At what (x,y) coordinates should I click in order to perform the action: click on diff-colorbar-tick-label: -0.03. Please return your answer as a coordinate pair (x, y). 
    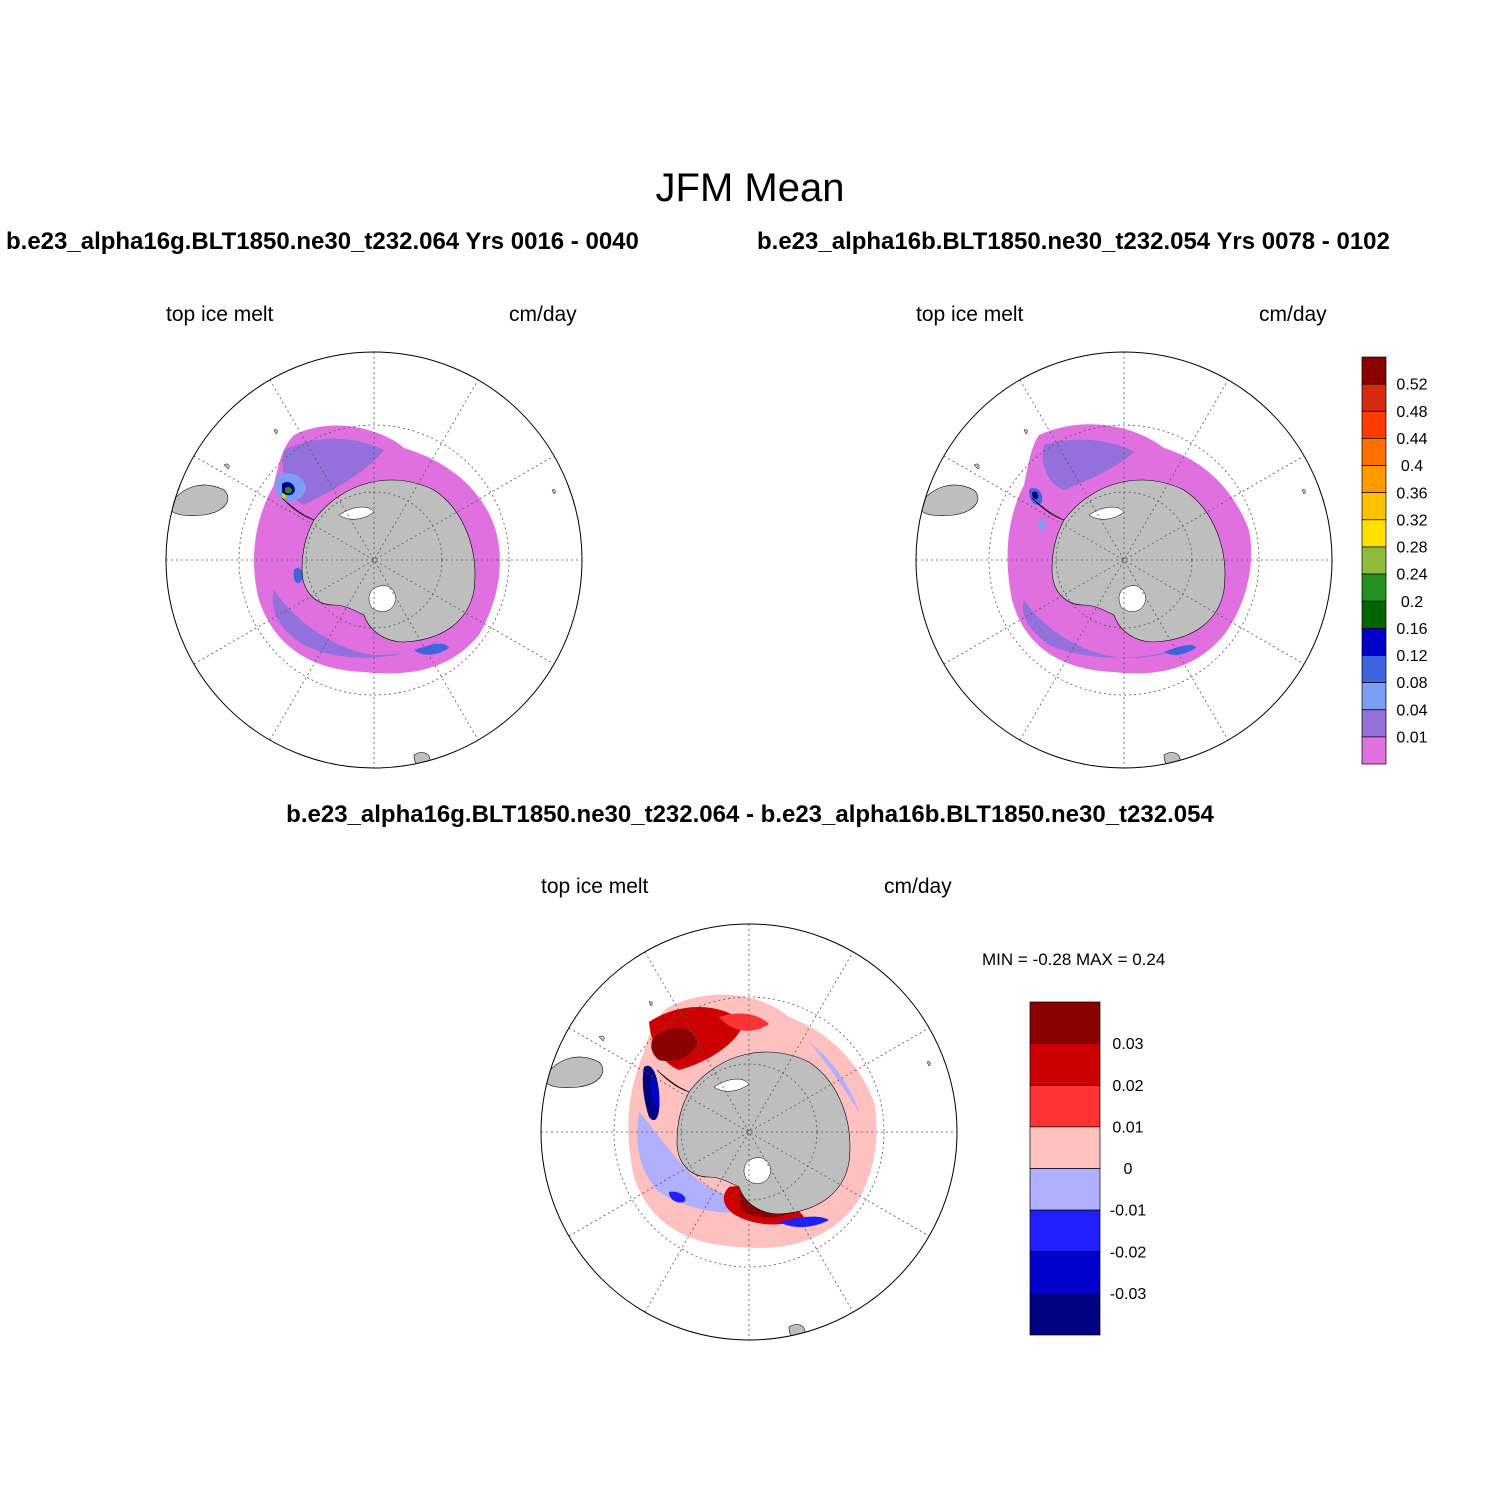
    Looking at the image, I should click on (1128, 1294).